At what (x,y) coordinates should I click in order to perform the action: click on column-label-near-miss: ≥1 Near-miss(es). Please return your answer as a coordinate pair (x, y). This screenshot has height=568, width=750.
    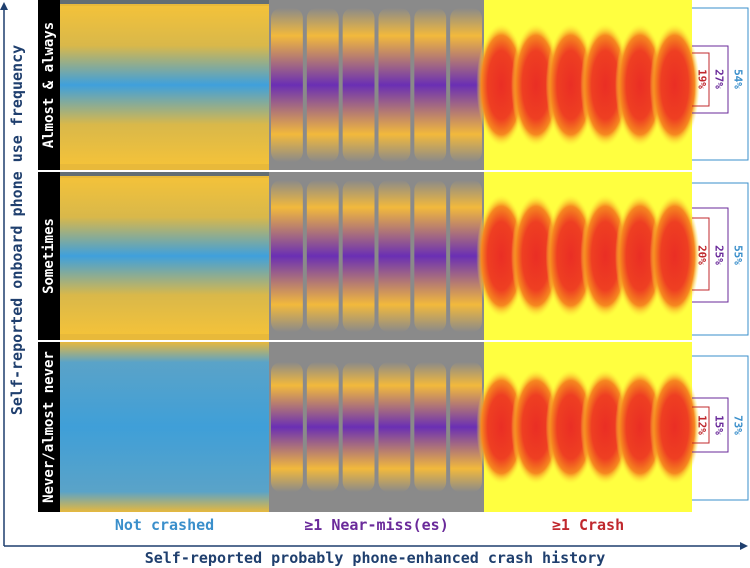
    Looking at the image, I should click on (376, 525).